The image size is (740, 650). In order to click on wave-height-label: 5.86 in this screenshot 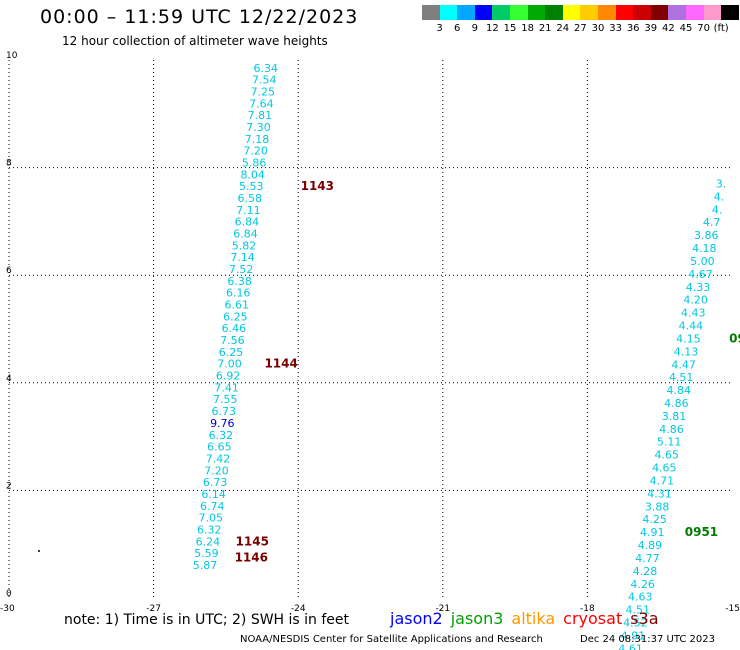, I will do `click(254, 163)`.